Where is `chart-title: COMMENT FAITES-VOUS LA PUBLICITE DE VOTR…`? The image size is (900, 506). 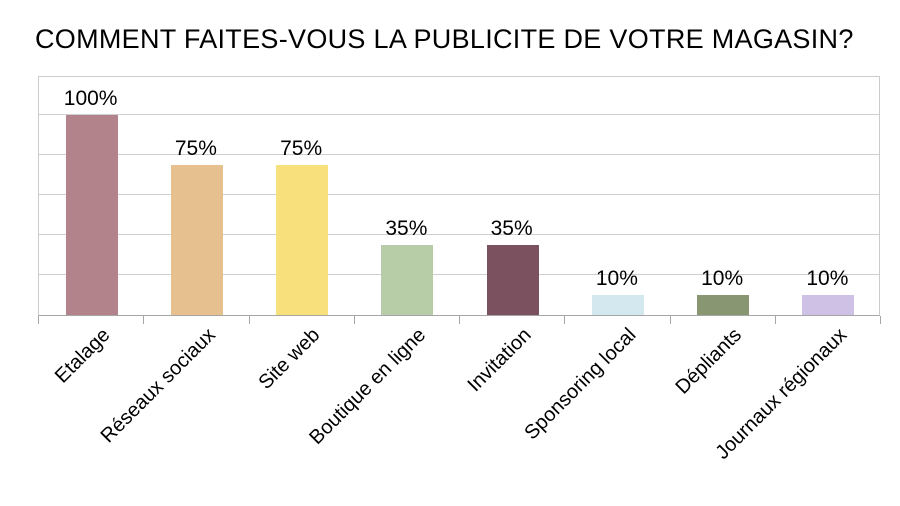
chart-title: COMMENT FAITES-VOUS LA PUBLICITE DE VOTR… is located at coordinates (444, 39).